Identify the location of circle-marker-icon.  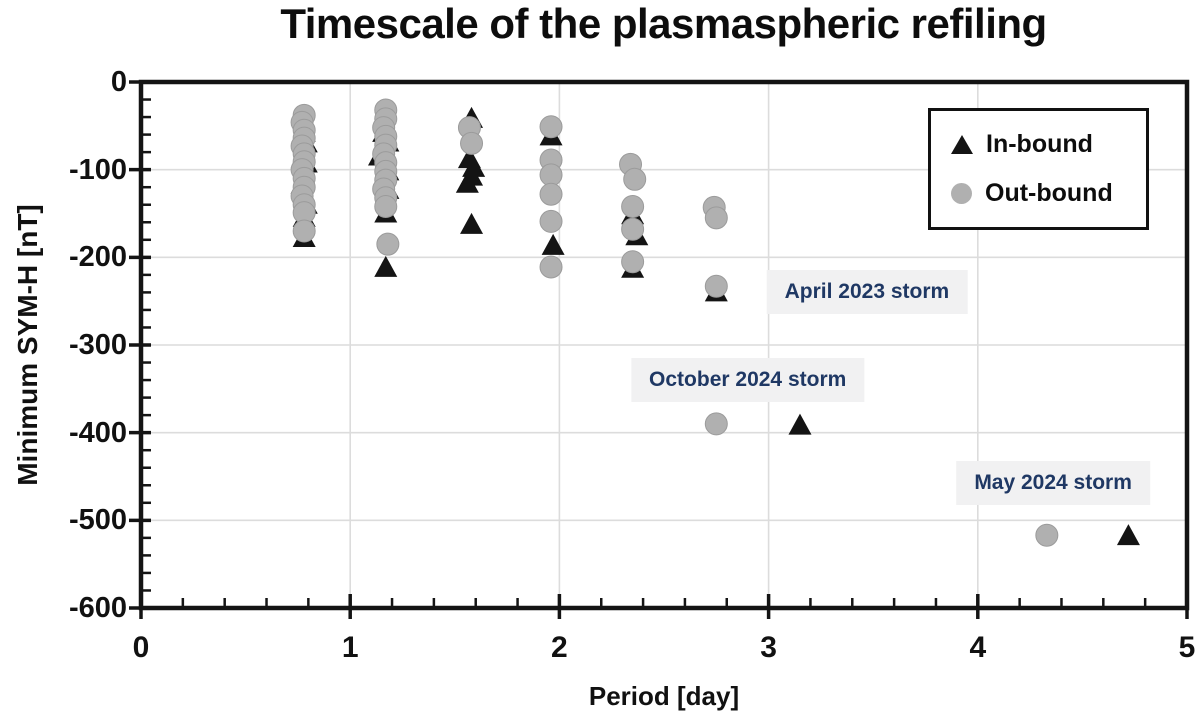
(961, 193).